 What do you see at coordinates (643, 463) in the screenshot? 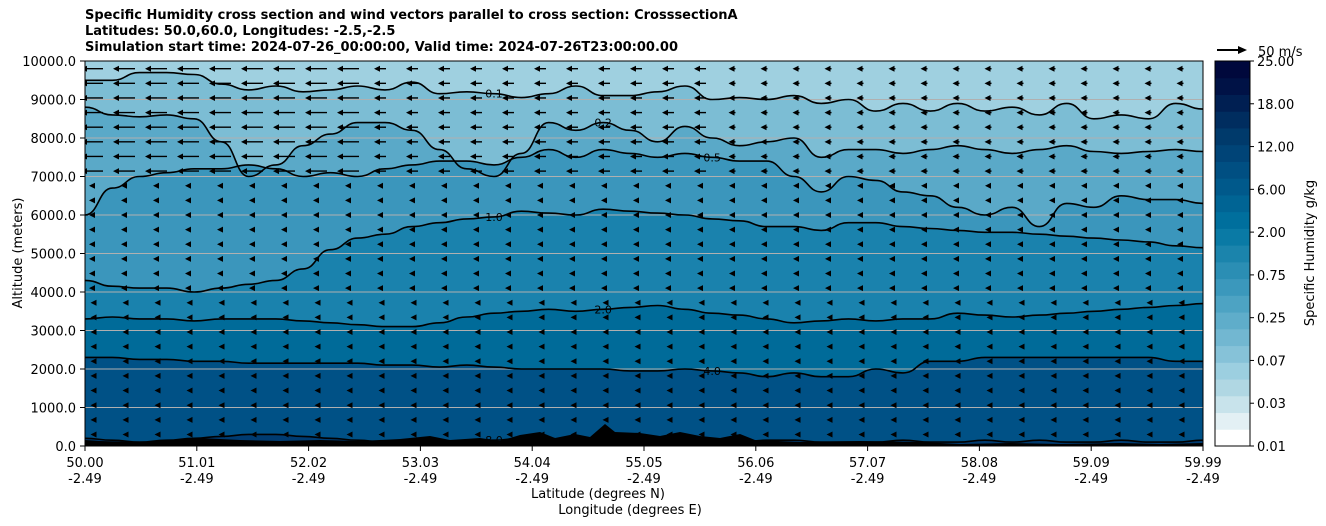
I see `x-tick-label-lat: 55.05` at bounding box center [643, 463].